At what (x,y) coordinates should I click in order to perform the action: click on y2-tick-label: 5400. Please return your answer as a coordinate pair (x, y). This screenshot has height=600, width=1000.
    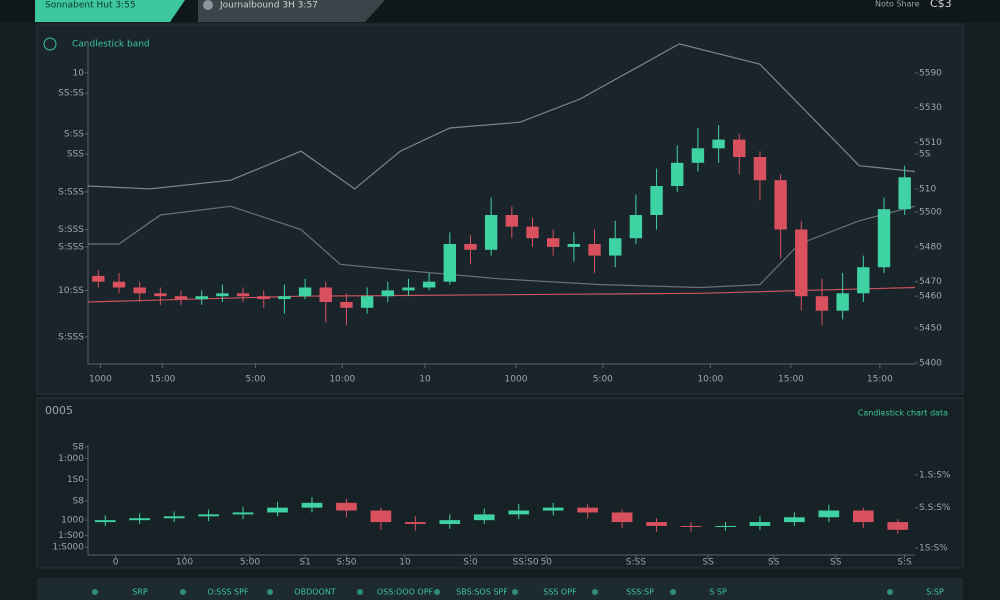
    Looking at the image, I should click on (930, 363).